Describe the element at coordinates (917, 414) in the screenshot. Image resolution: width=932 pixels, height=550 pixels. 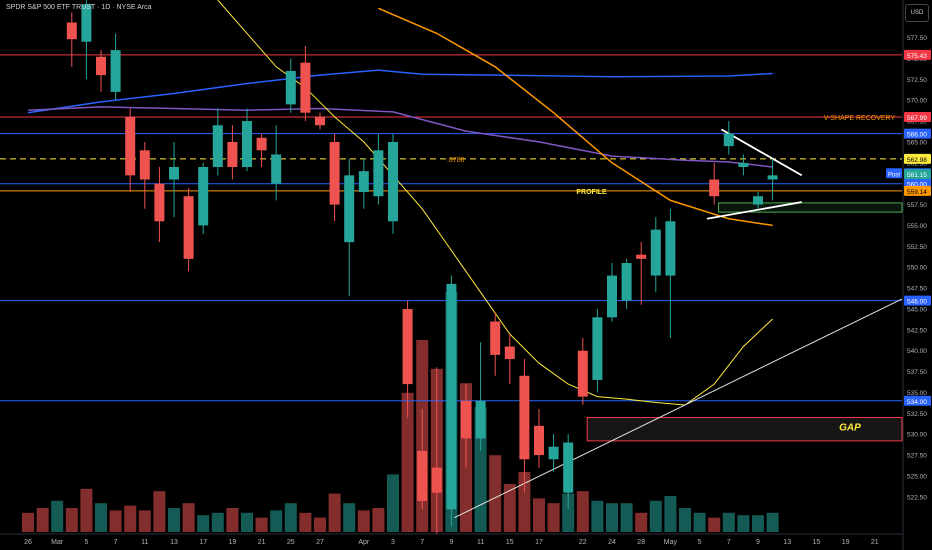
I see `price-tick-label: 532.50` at that location.